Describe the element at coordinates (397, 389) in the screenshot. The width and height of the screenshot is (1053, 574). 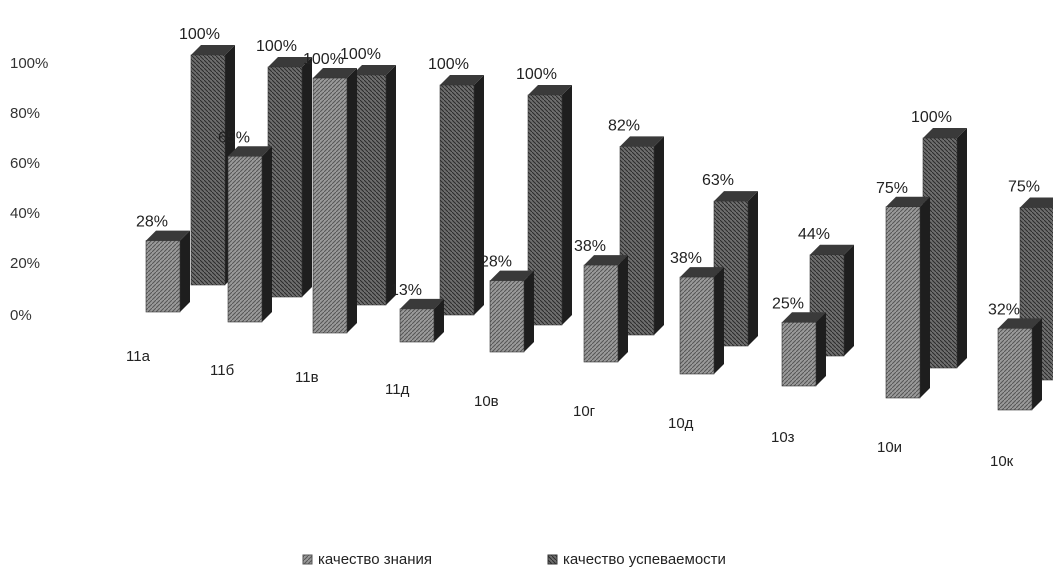
I see `x-tick-label: 11д` at that location.